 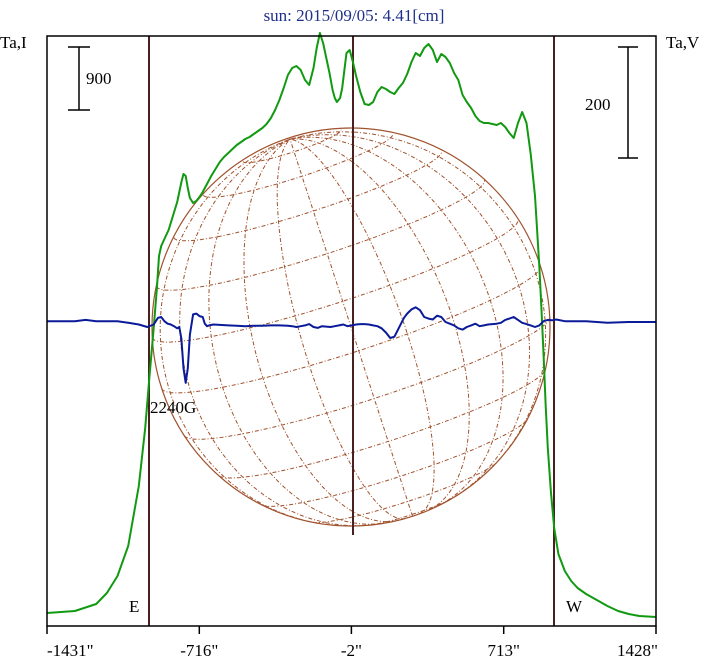 I want to click on x-tick-label: -1431", so click(x=70, y=650).